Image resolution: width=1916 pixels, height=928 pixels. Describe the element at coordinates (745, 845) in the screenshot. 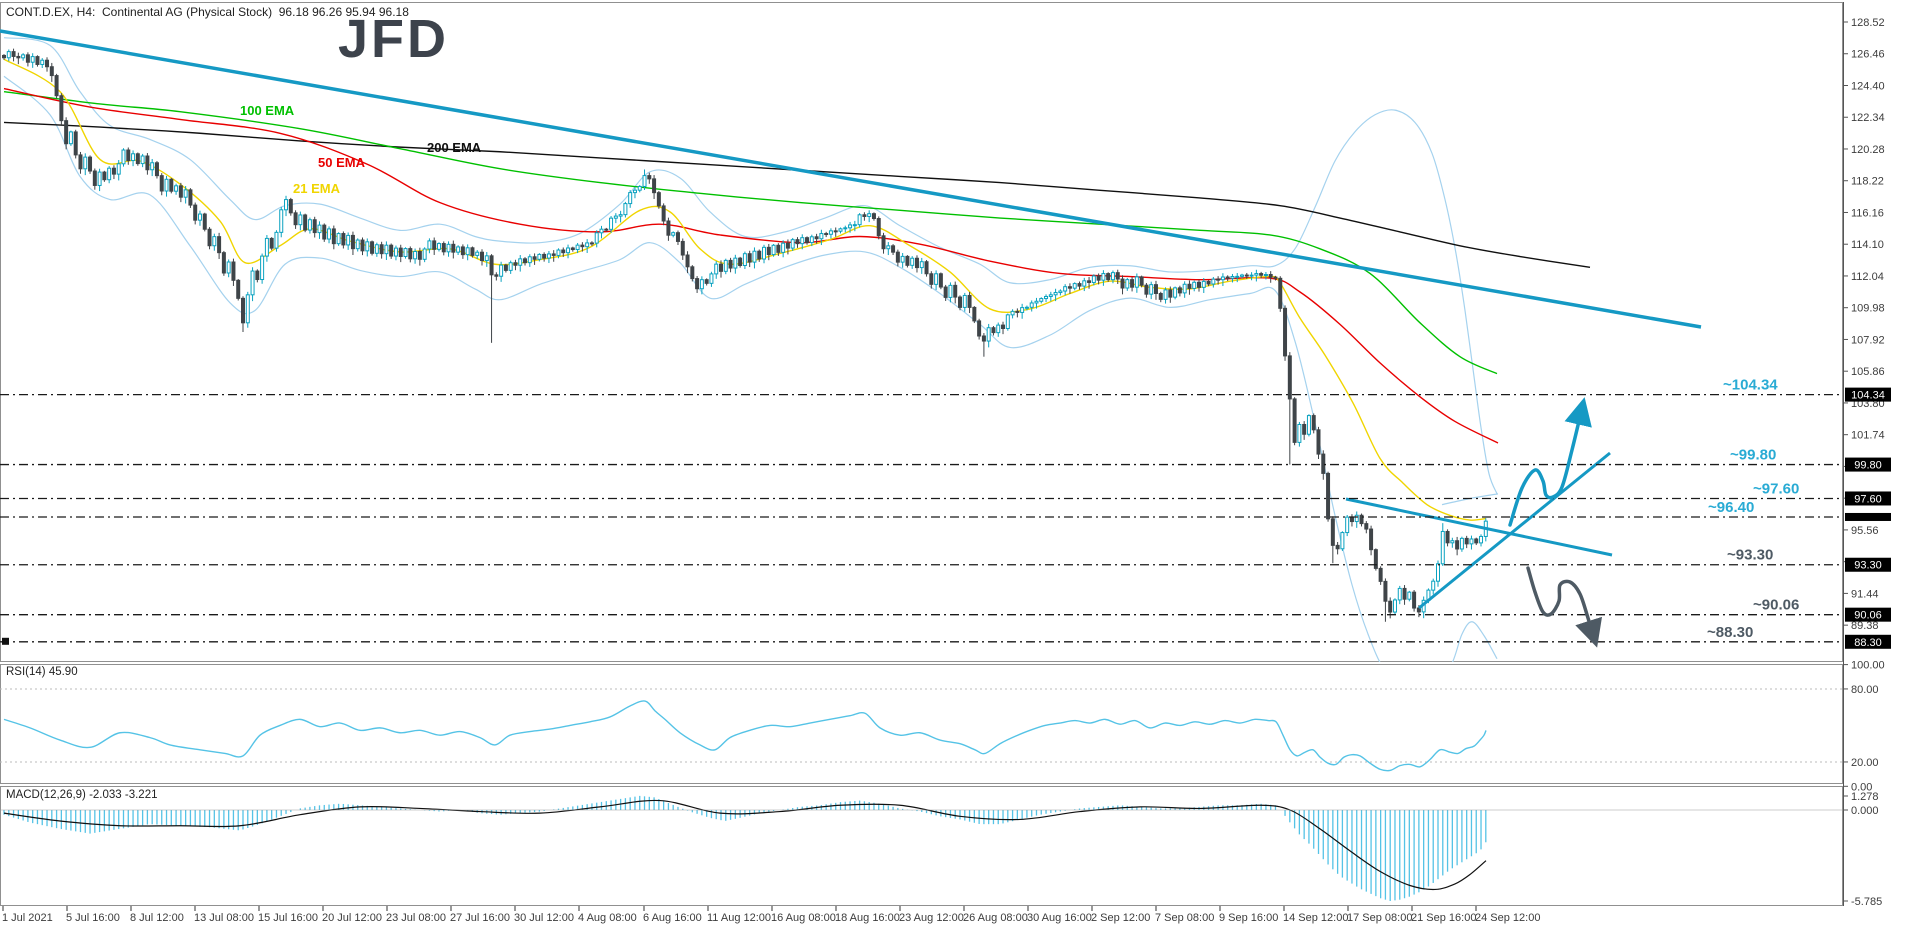

I see `macd-signal-line` at that location.